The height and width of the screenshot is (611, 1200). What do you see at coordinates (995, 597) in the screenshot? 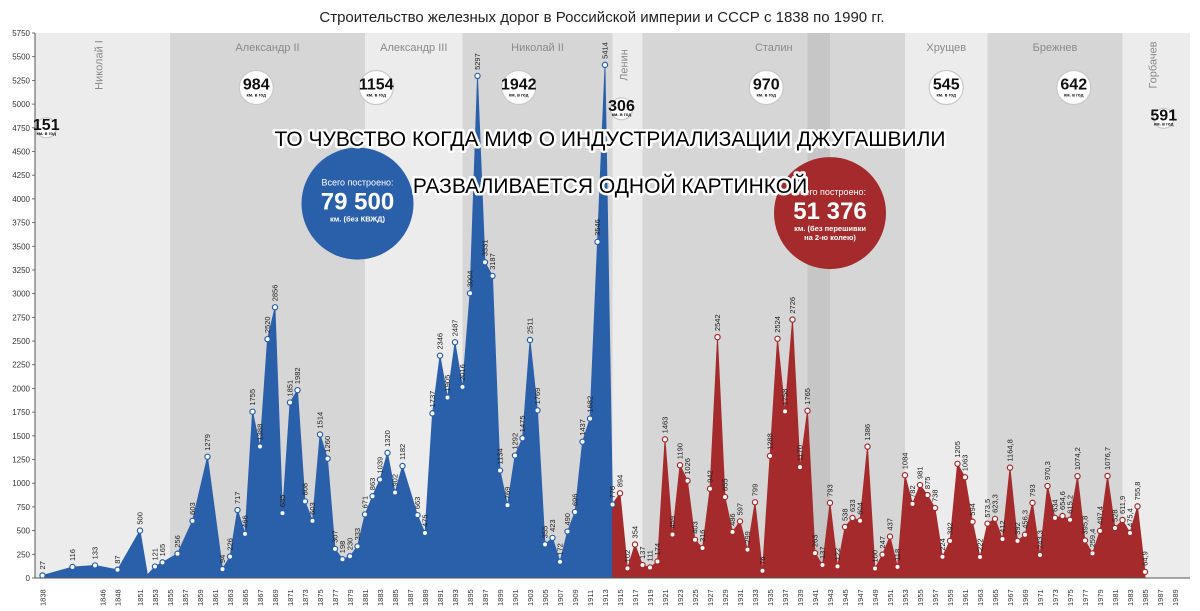
I see `x-tick-label: 1965` at bounding box center [995, 597].